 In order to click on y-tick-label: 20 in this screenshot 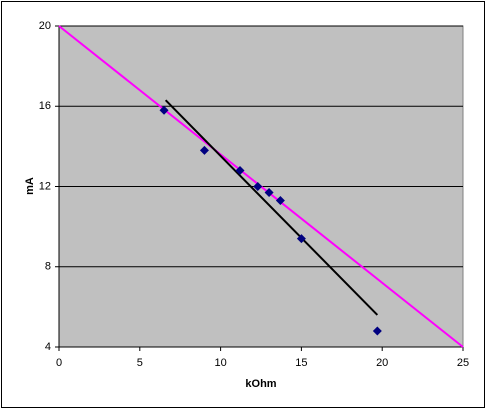, I will do `click(45, 26)`.